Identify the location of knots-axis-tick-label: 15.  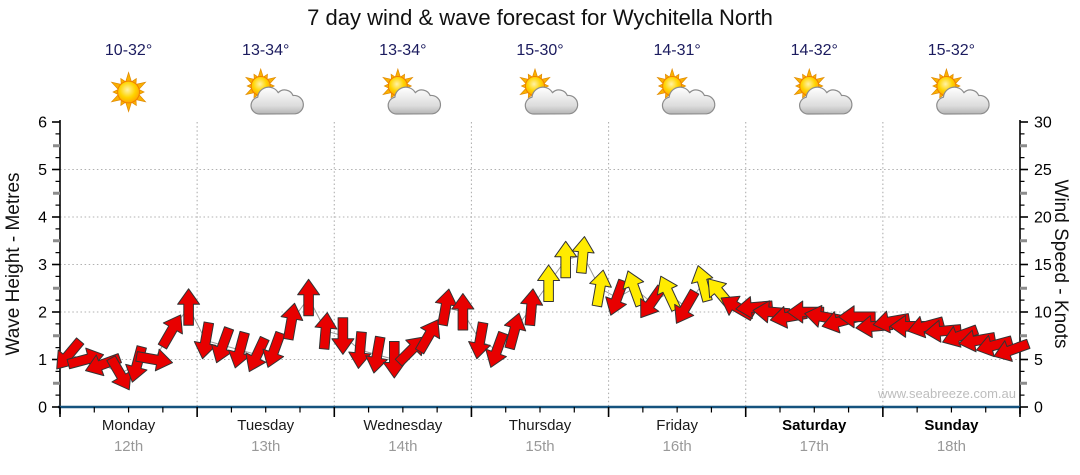
(1043, 265).